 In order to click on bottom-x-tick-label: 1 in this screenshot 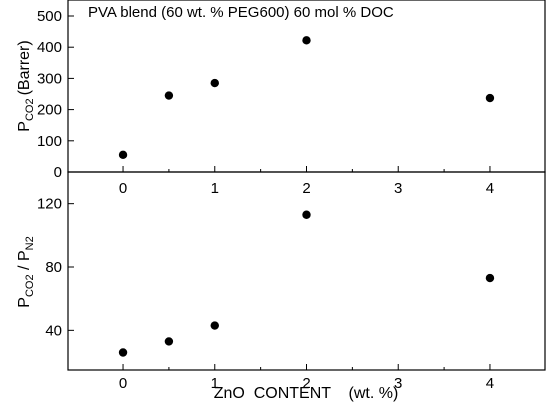, I will do `click(215, 383)`.